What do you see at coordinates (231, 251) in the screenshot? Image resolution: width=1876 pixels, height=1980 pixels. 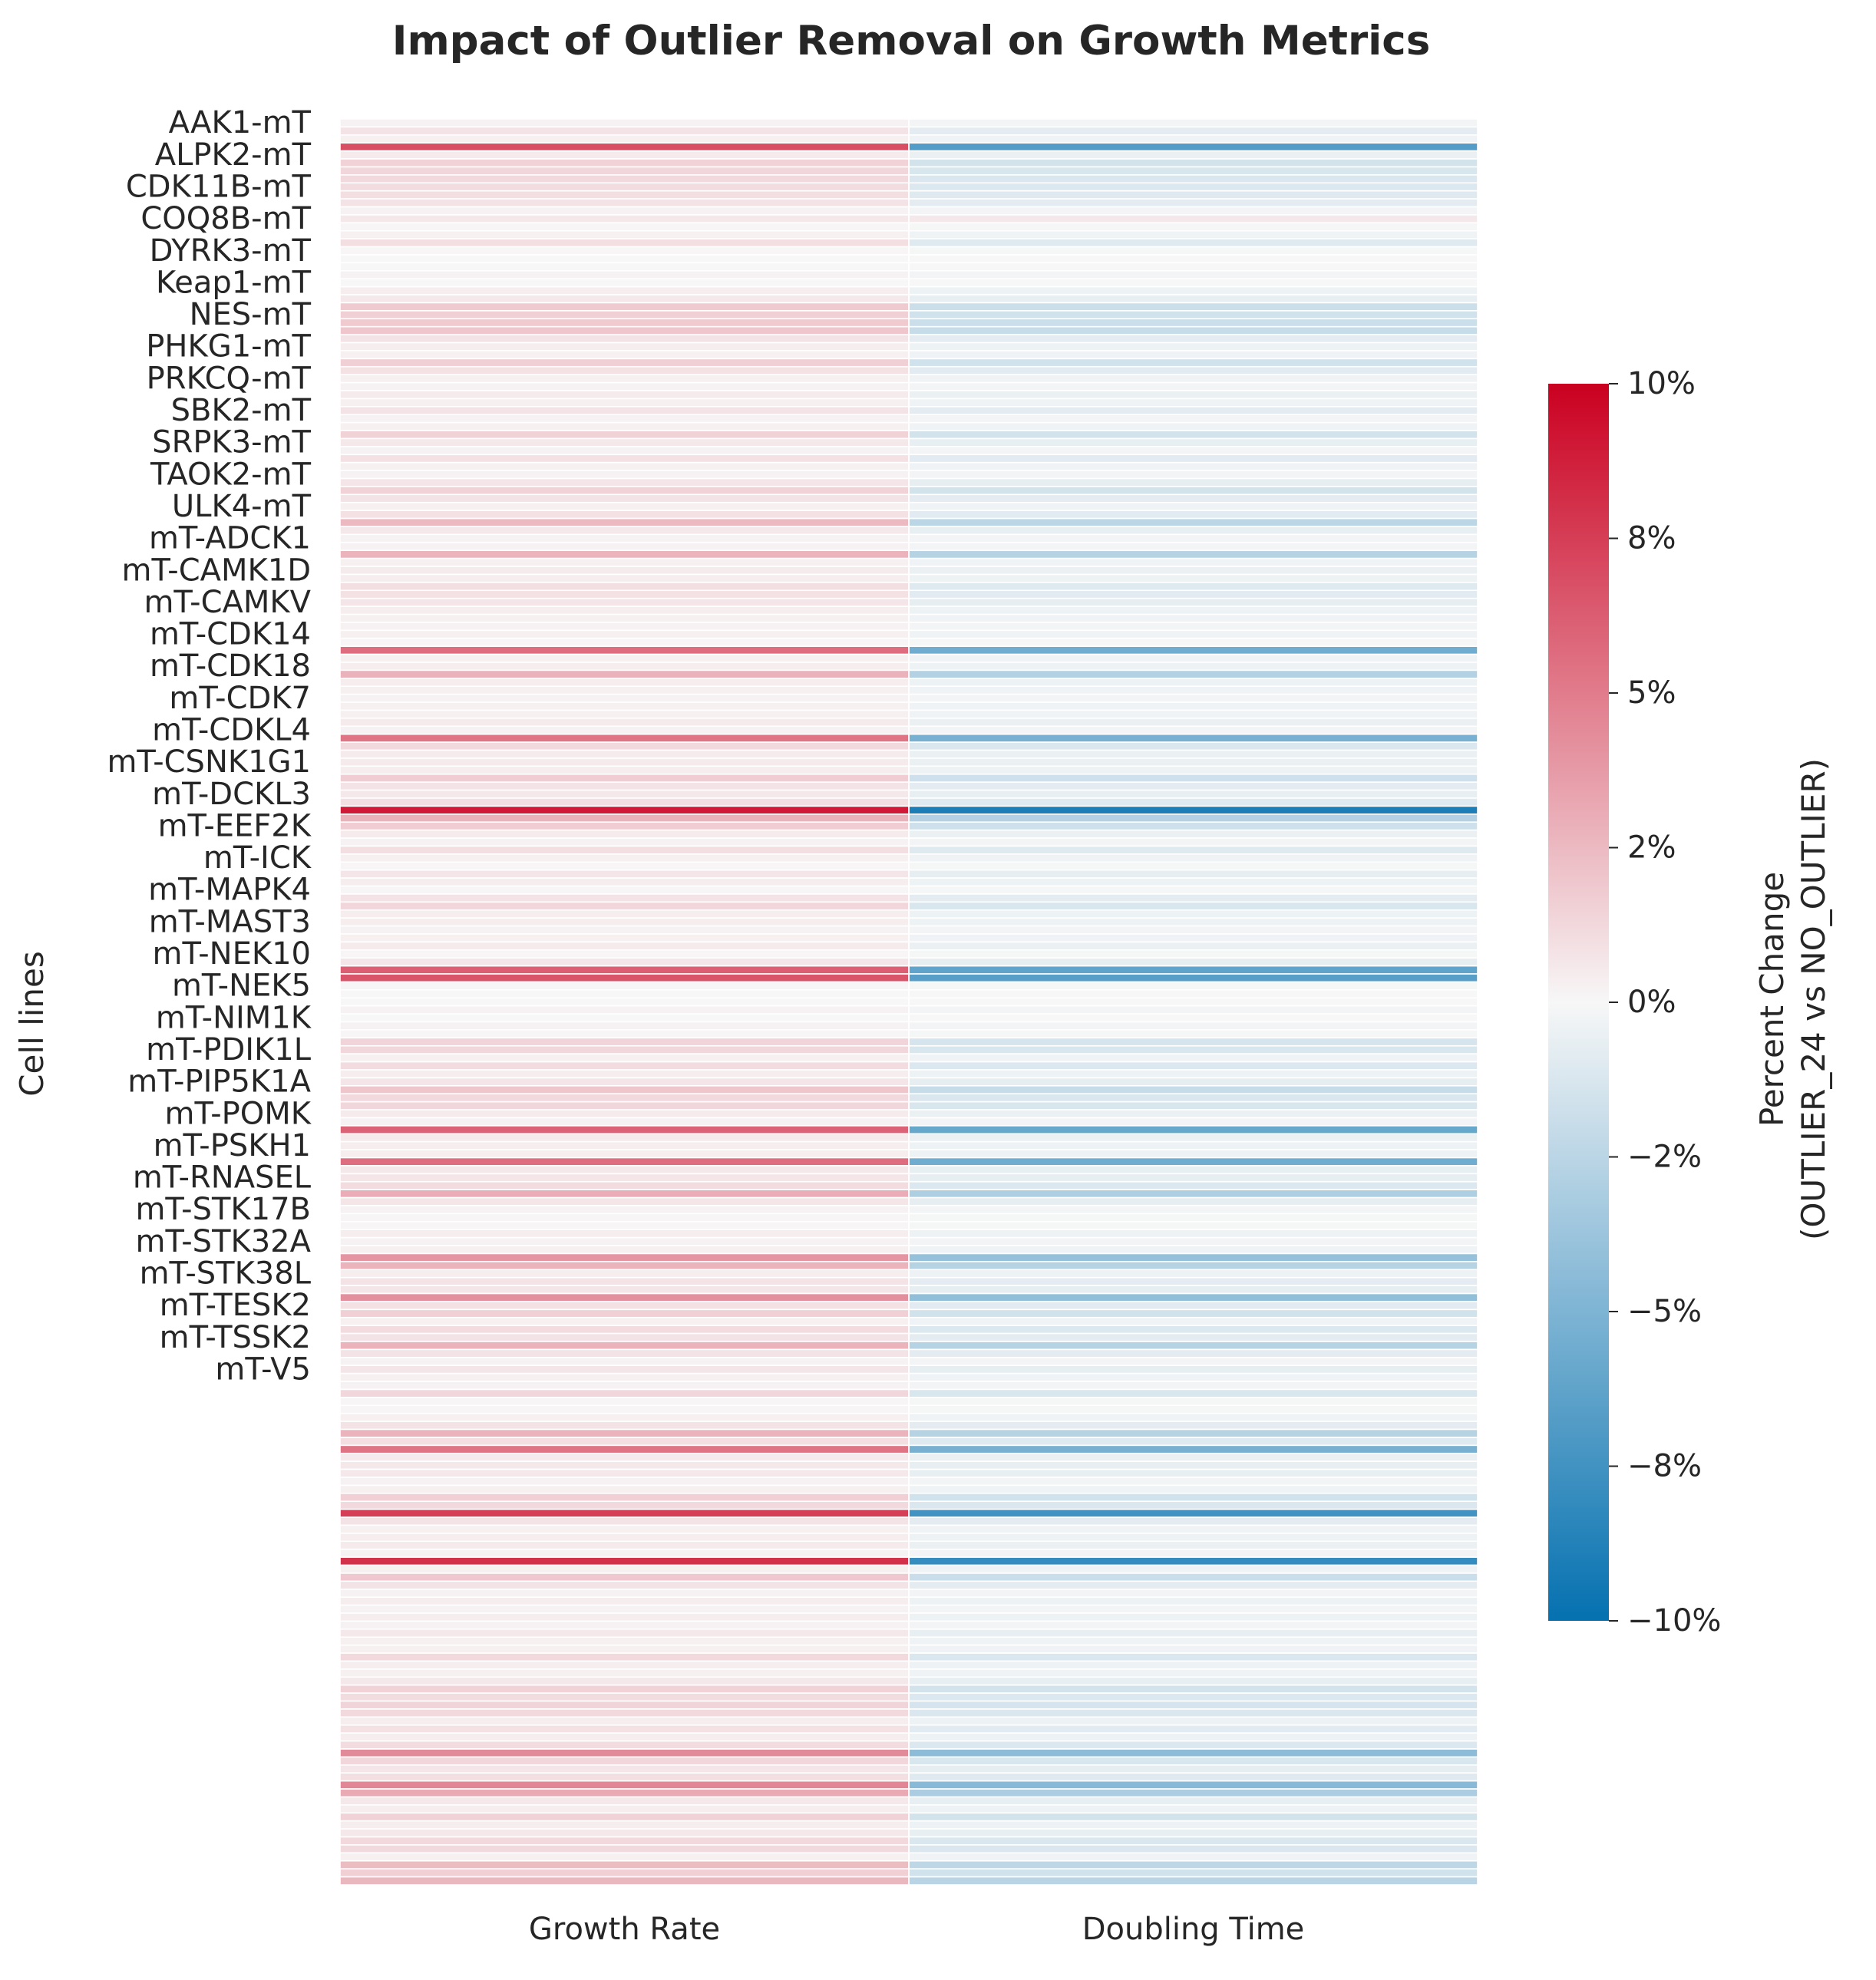 I see `y-tick-label: DYRK3-mT` at bounding box center [231, 251].